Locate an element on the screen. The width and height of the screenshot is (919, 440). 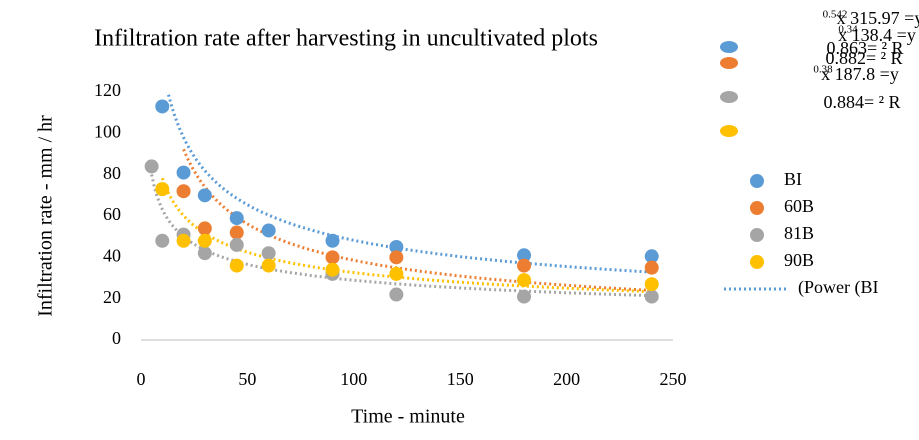
y-tick-label: 60 is located at coordinates (112, 214).